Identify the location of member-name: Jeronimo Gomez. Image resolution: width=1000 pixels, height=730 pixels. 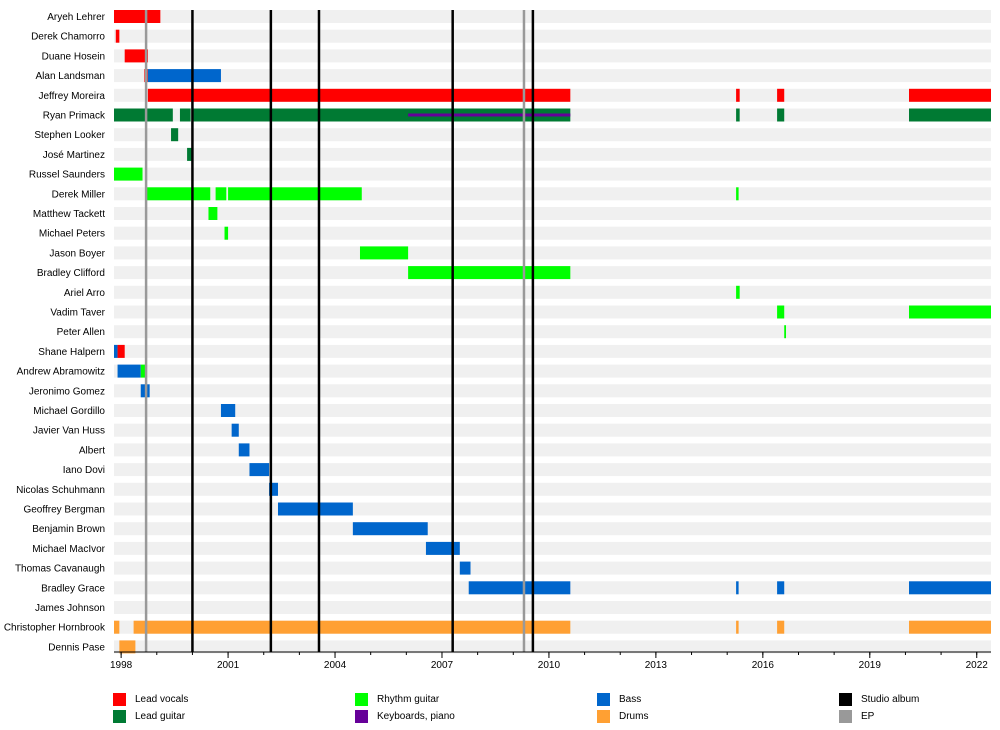
(67, 391).